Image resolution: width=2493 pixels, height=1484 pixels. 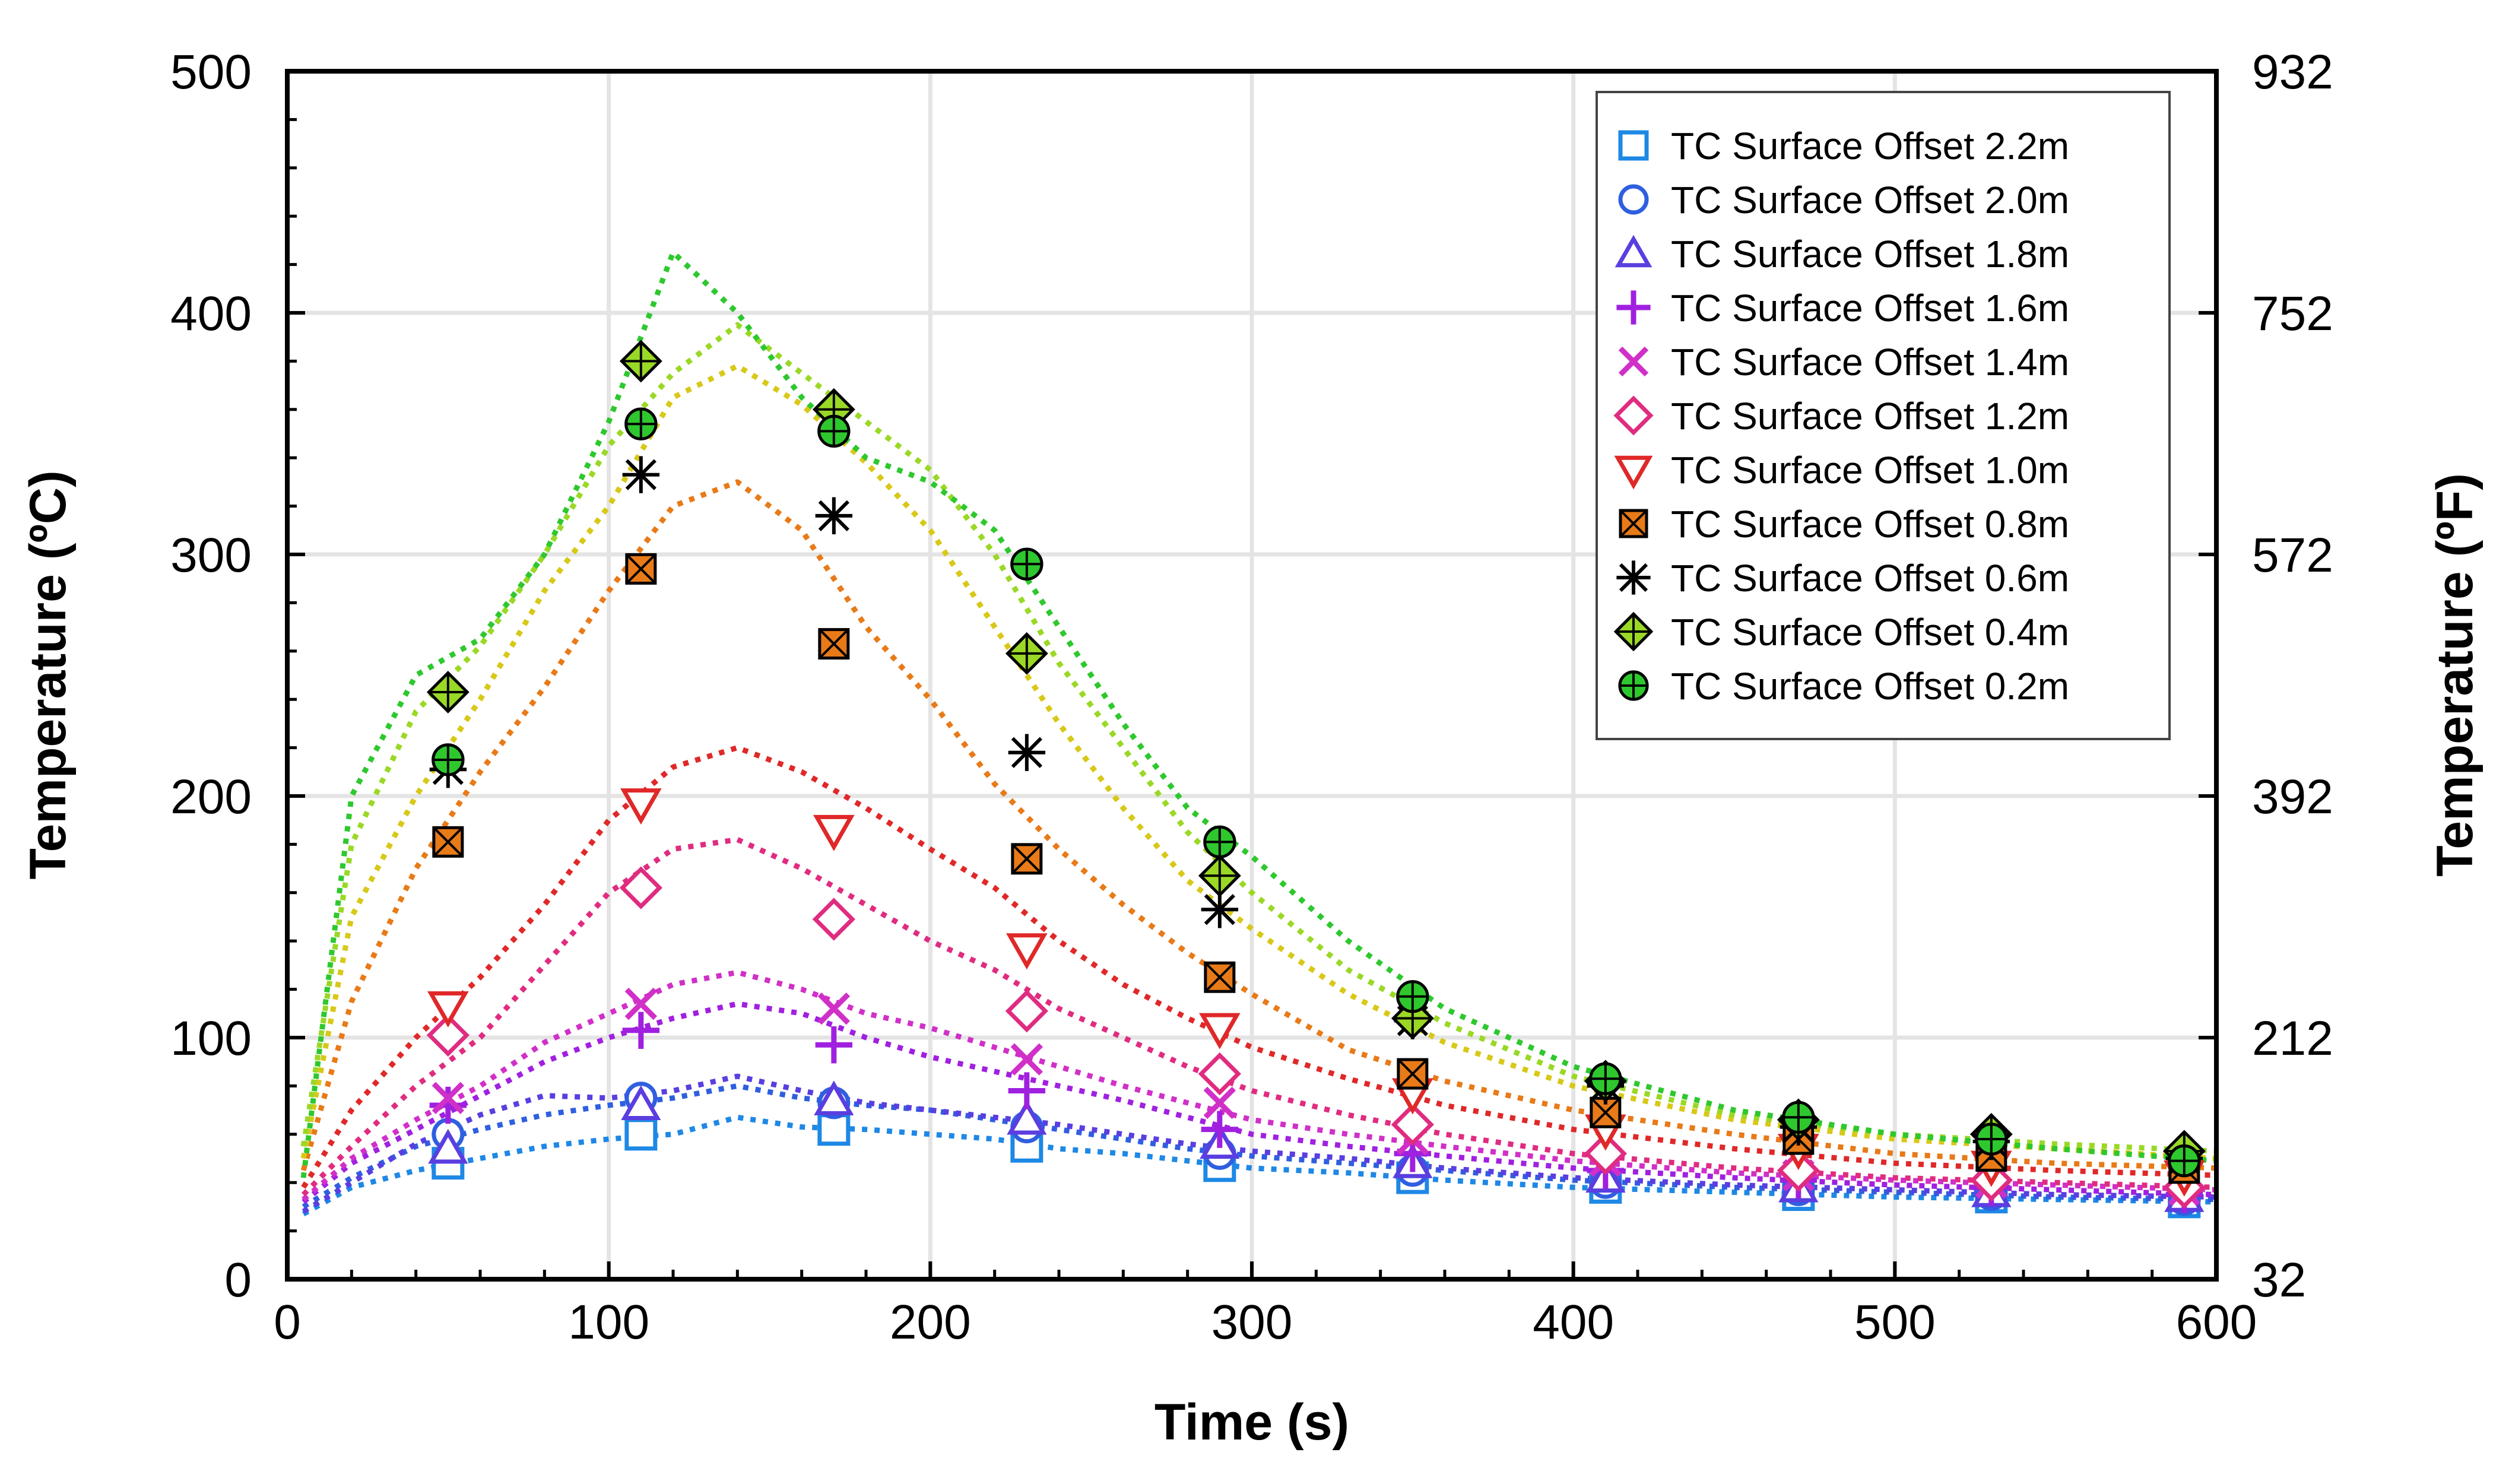 What do you see at coordinates (211, 314) in the screenshot?
I see `y-tick-label: 400` at bounding box center [211, 314].